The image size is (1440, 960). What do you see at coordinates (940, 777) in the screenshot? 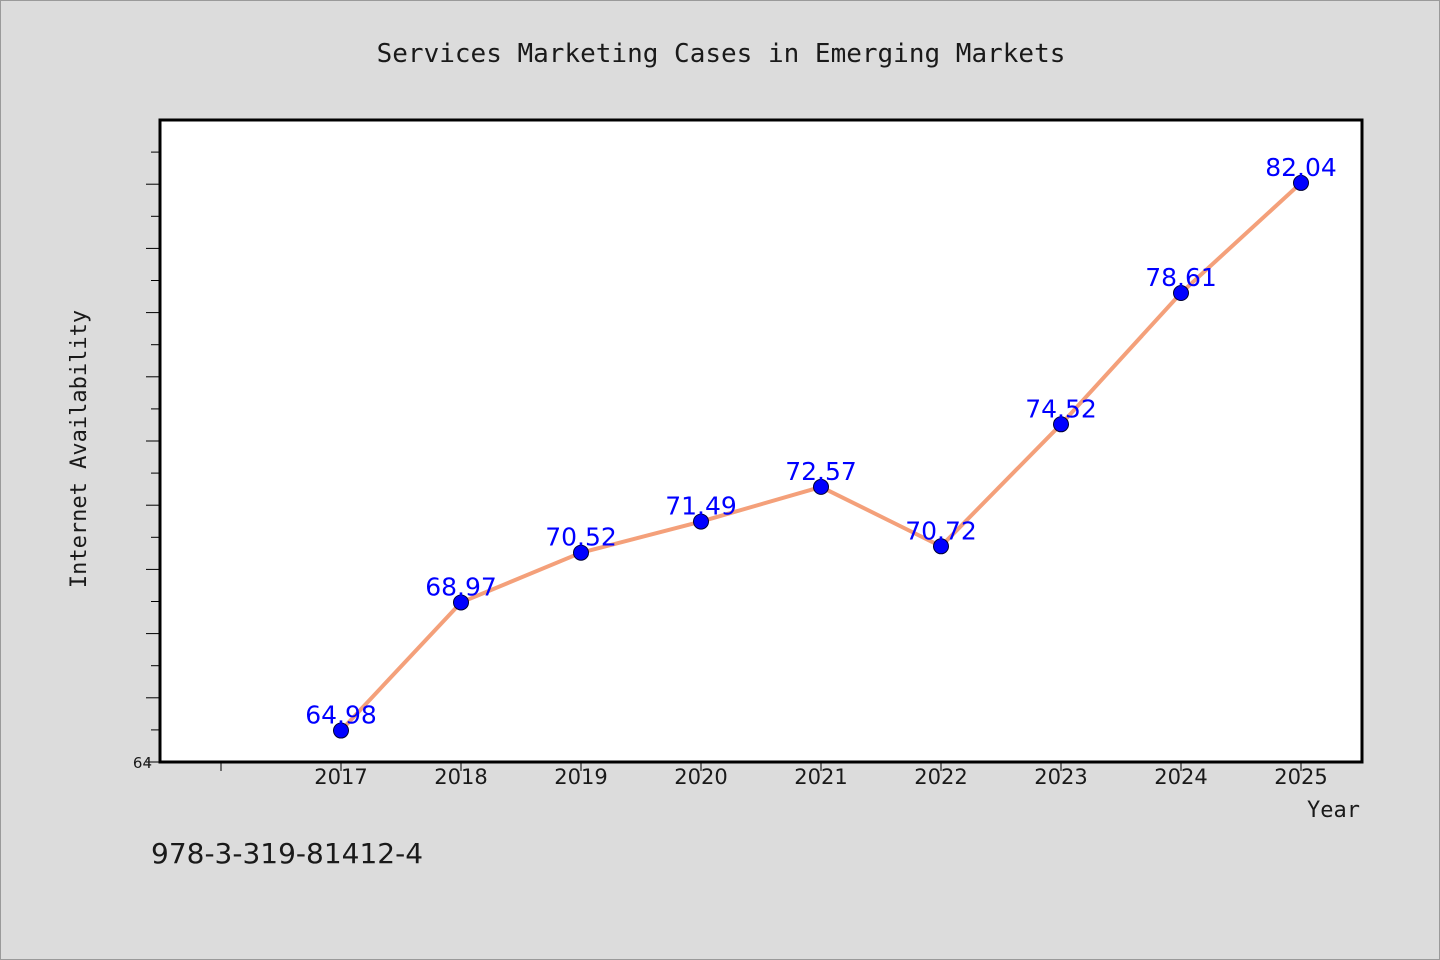
I see `x-tick-label: 2022` at bounding box center [940, 777].